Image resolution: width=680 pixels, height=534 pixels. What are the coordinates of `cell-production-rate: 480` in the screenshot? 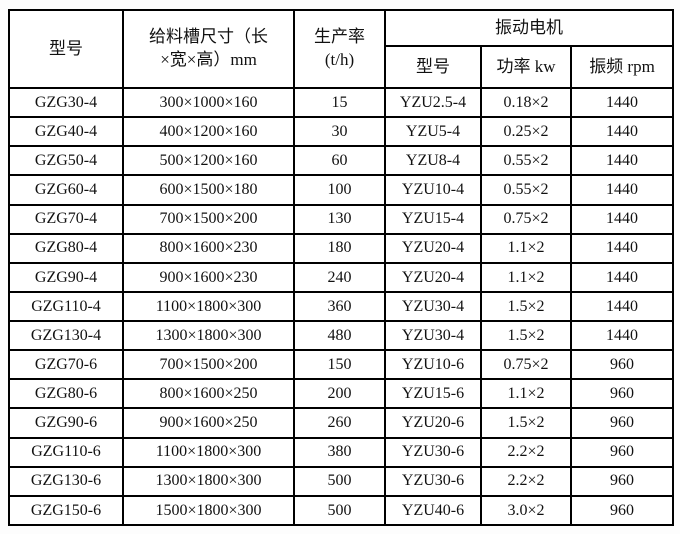 It's located at (339, 335).